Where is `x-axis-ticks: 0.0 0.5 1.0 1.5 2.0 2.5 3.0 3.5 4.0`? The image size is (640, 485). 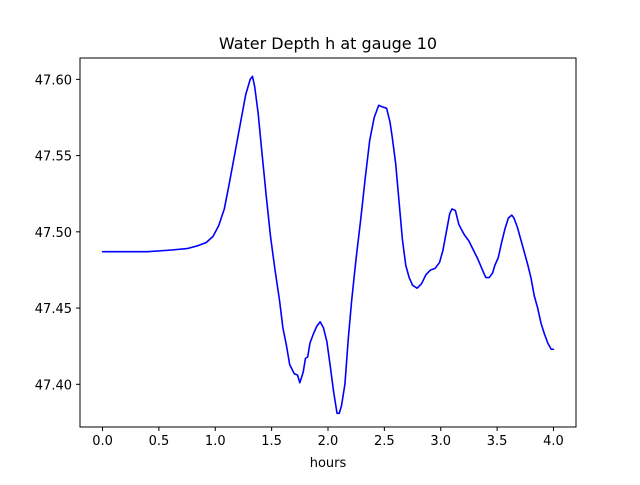 x-axis-ticks: 0.0 0.5 1.0 1.5 2.0 2.5 3.0 3.5 4.0 is located at coordinates (328, 438).